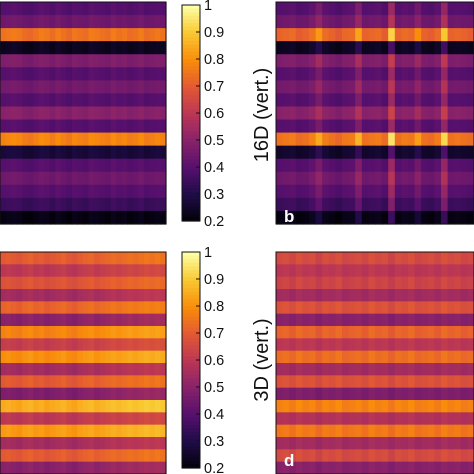  Describe the element at coordinates (208, 7) in the screenshot. I see `colorbar-tick-label: 1` at that location.